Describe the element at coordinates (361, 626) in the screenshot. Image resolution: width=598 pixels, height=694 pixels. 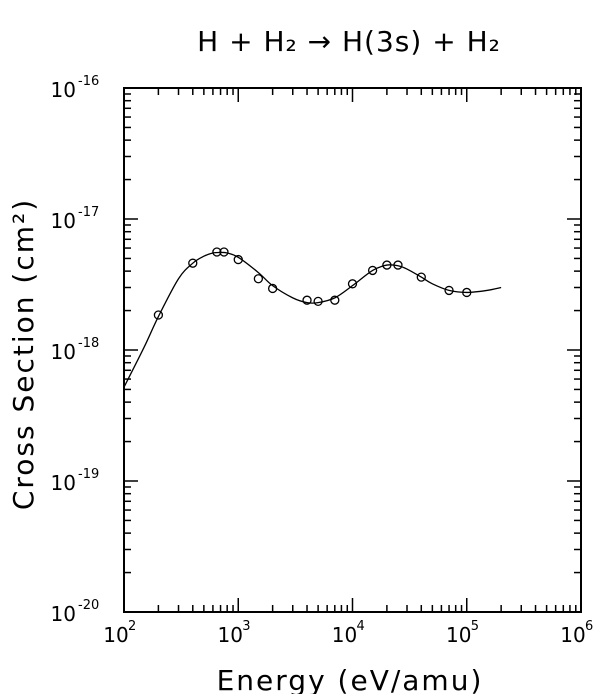
I see `x-tick-label-exponent: 4` at that location.